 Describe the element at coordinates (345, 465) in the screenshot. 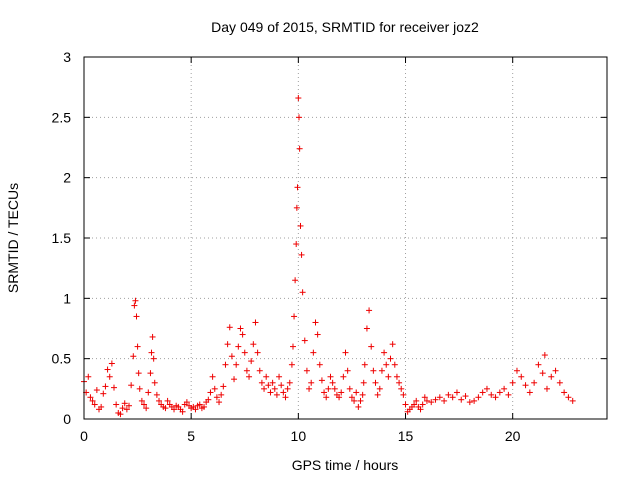

I see `x-axis-label: GPS time / hours` at that location.